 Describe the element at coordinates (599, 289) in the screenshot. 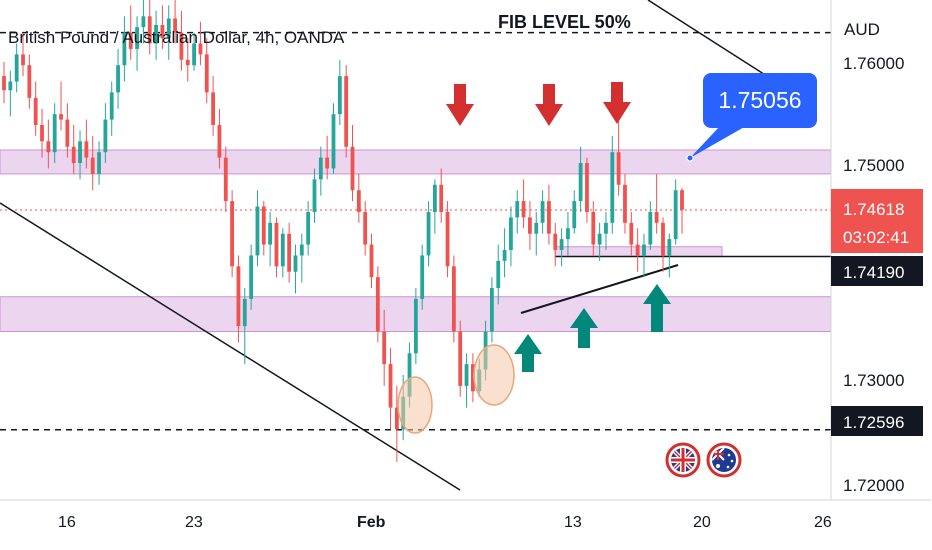

I see `rising-support-line` at that location.